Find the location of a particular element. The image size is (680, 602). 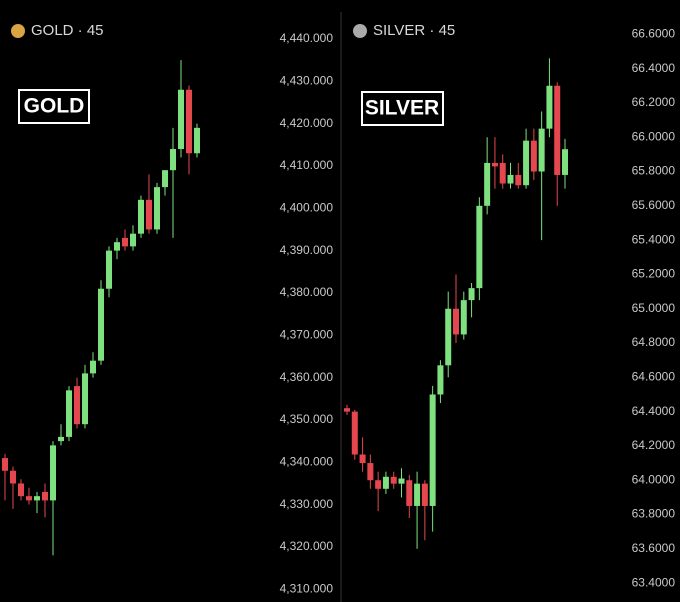

y-tick-label: 4,420.000 is located at coordinates (307, 123).